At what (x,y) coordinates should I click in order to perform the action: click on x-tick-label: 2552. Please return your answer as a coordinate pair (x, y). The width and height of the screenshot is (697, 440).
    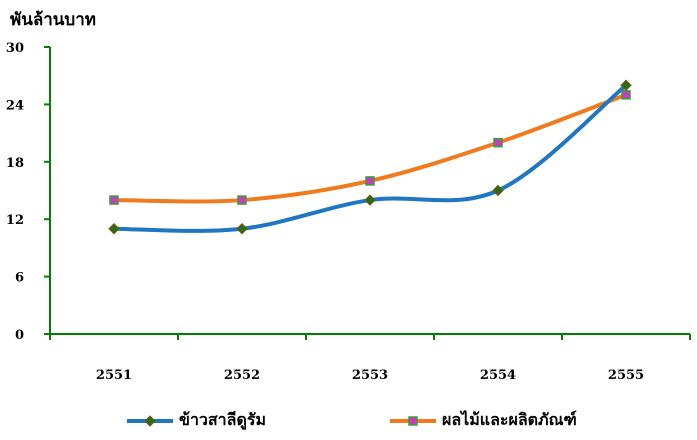
    Looking at the image, I should click on (242, 375).